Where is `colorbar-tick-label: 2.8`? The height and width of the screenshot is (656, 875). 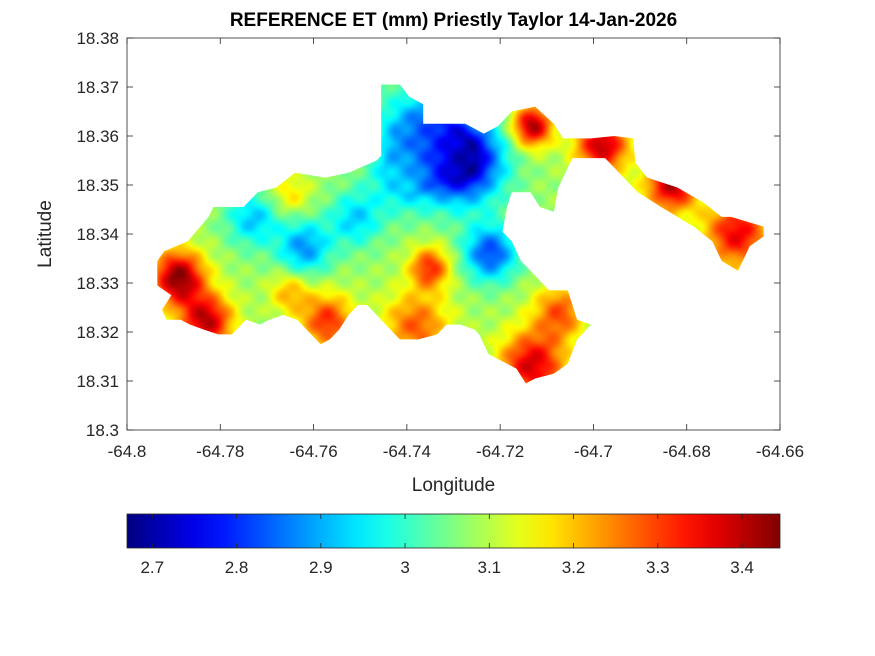 colorbar-tick-label: 2.8 is located at coordinates (237, 567).